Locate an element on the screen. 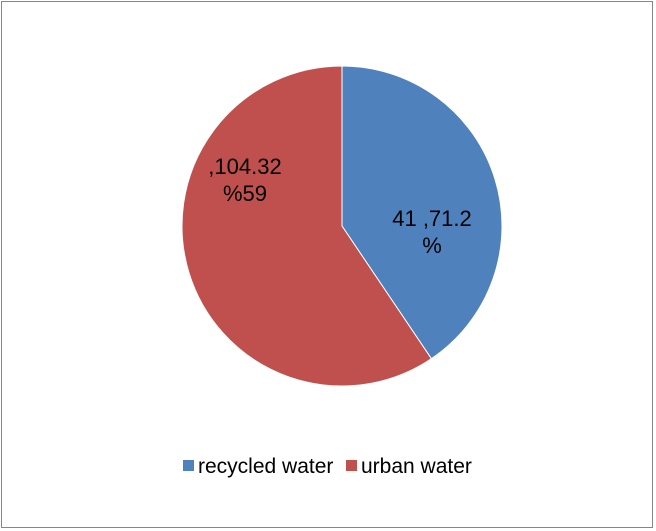  legend-item-urban-water: urban water is located at coordinates (409, 466).